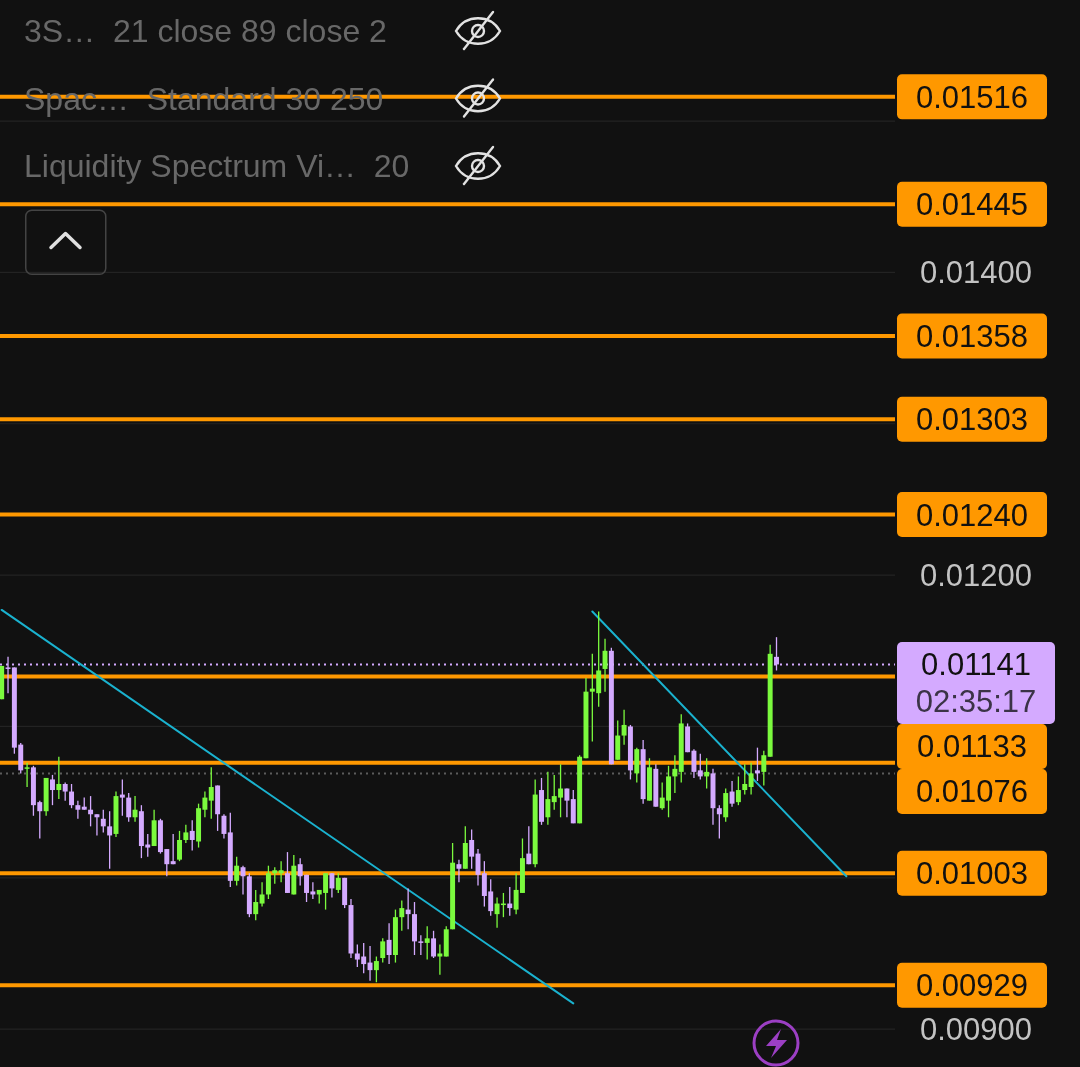 The height and width of the screenshot is (1067, 1080). What do you see at coordinates (972, 204) in the screenshot?
I see `ref-line-label: 0.01445` at bounding box center [972, 204].